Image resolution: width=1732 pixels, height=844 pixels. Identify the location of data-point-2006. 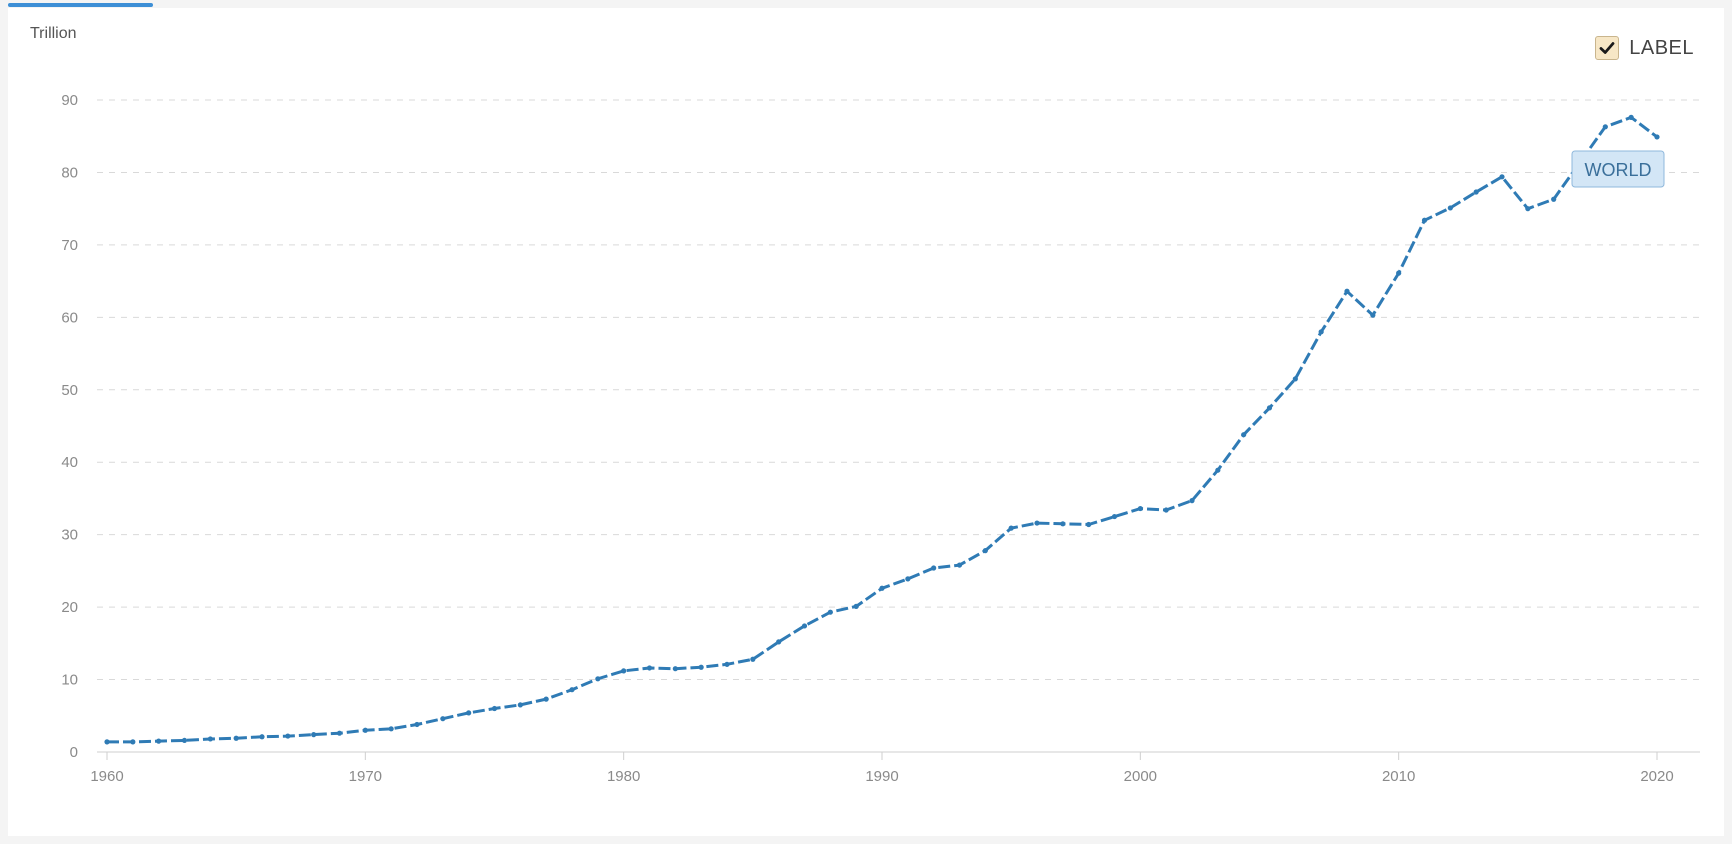
(1295, 379).